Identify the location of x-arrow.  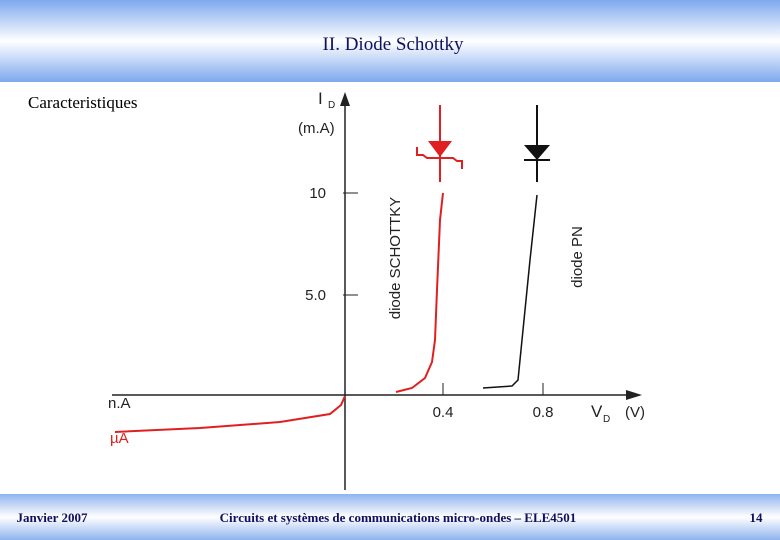
(634, 395).